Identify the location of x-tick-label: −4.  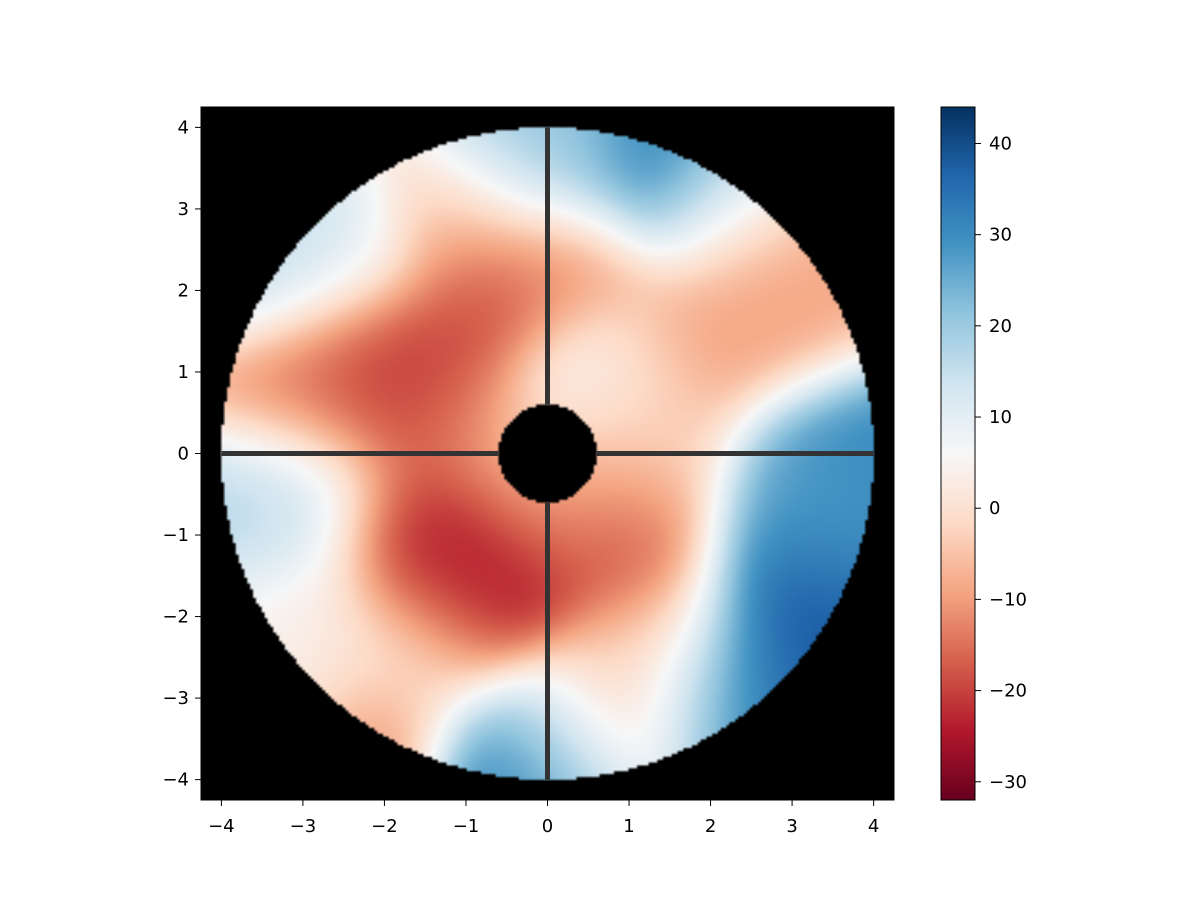
(221, 826).